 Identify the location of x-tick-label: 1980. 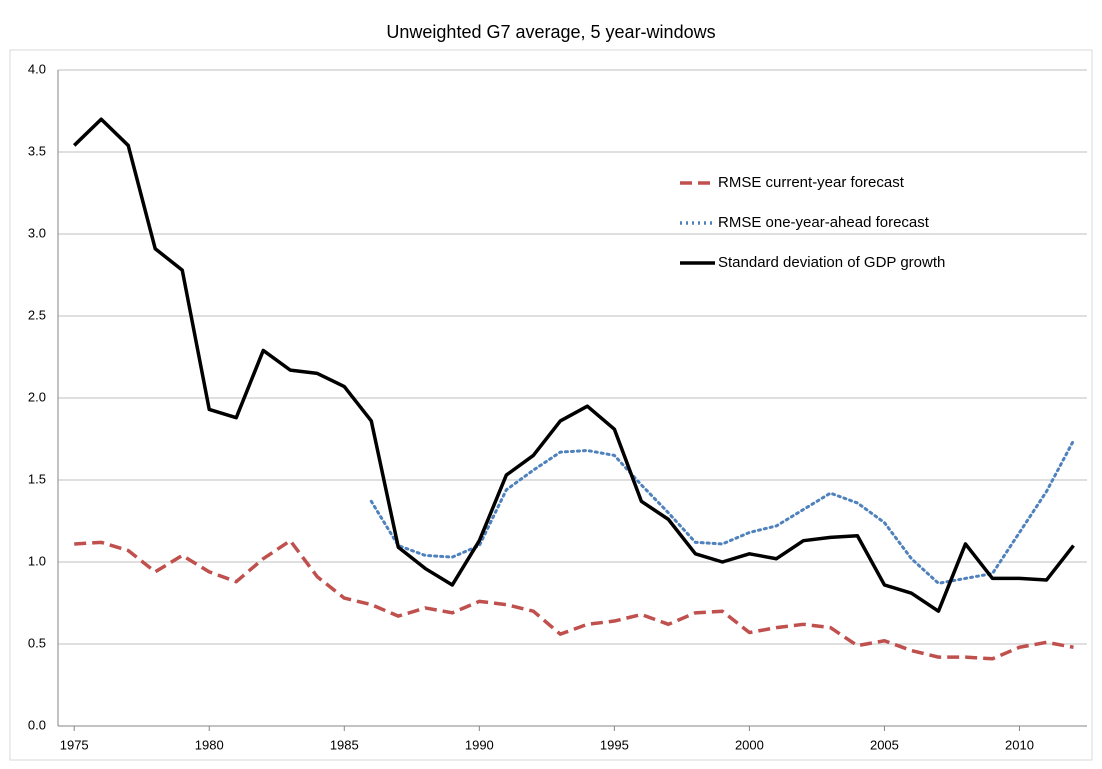
(209, 744).